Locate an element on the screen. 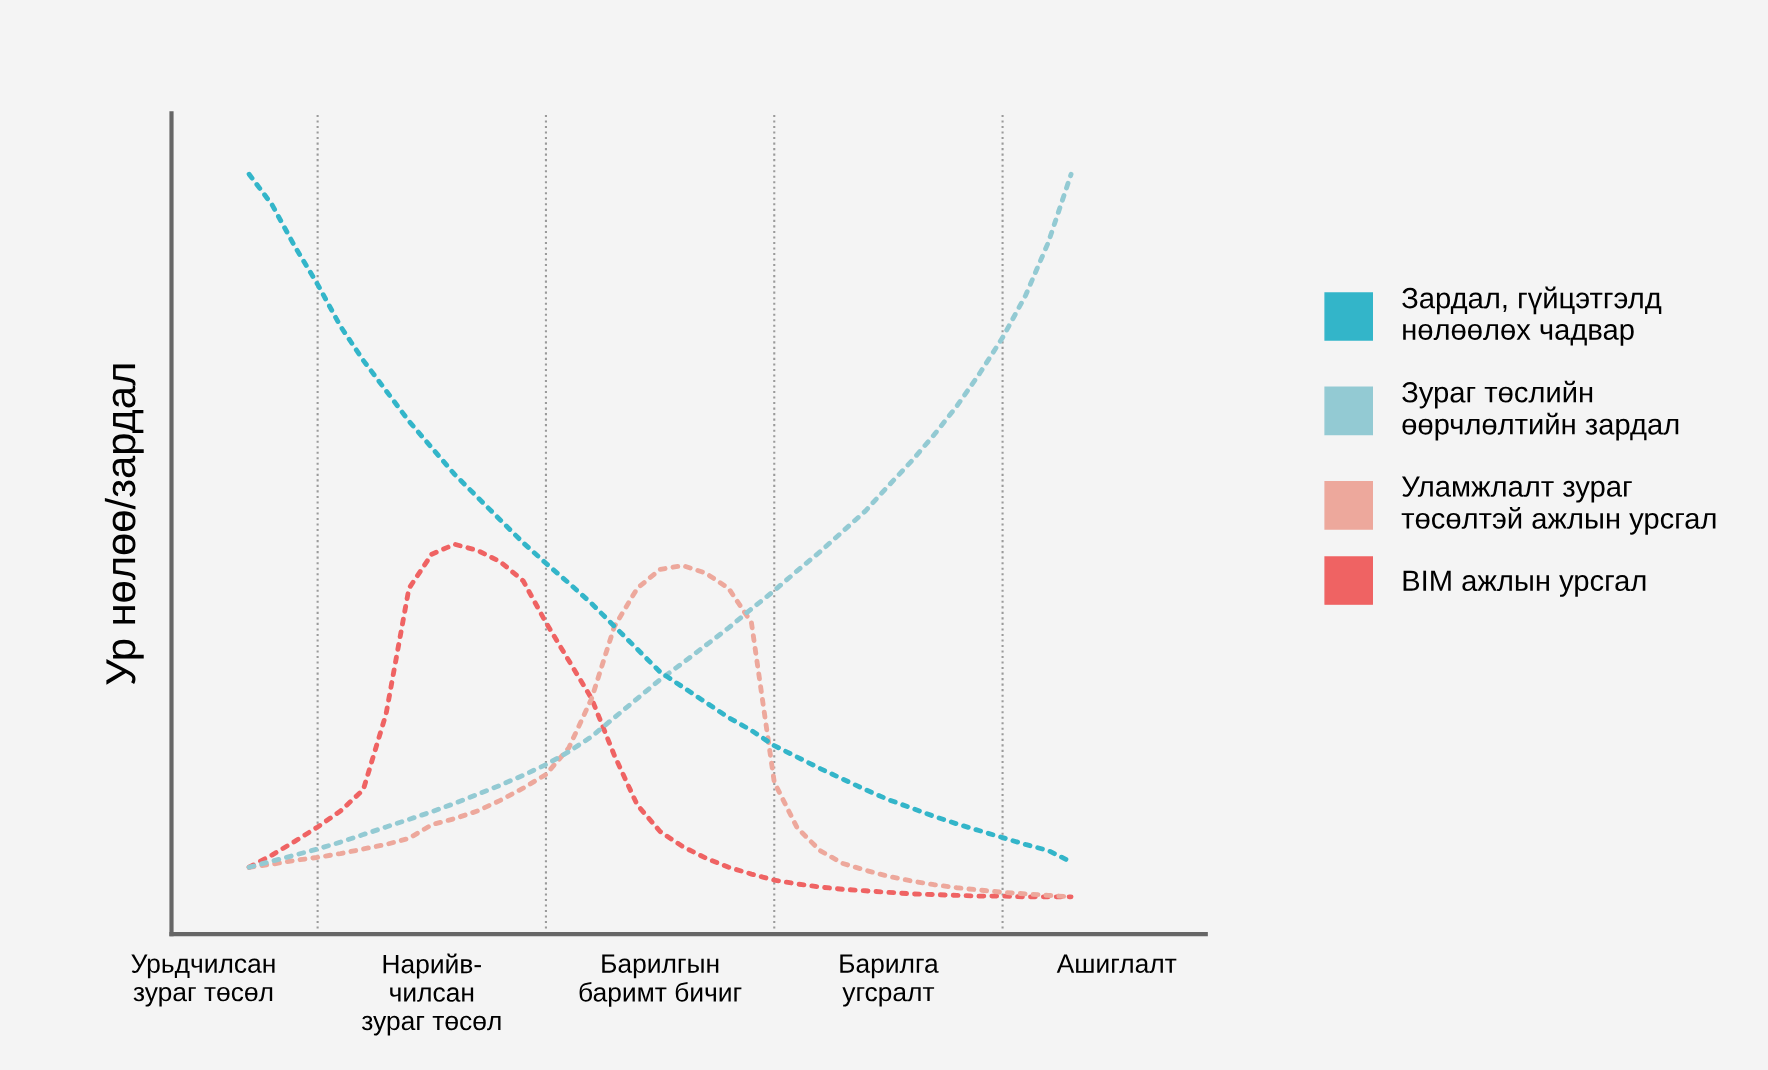 The height and width of the screenshot is (1070, 1768). legend-label: Зардал, гүйцэтгэлд нөлөөлөх чадвар is located at coordinates (1532, 316).